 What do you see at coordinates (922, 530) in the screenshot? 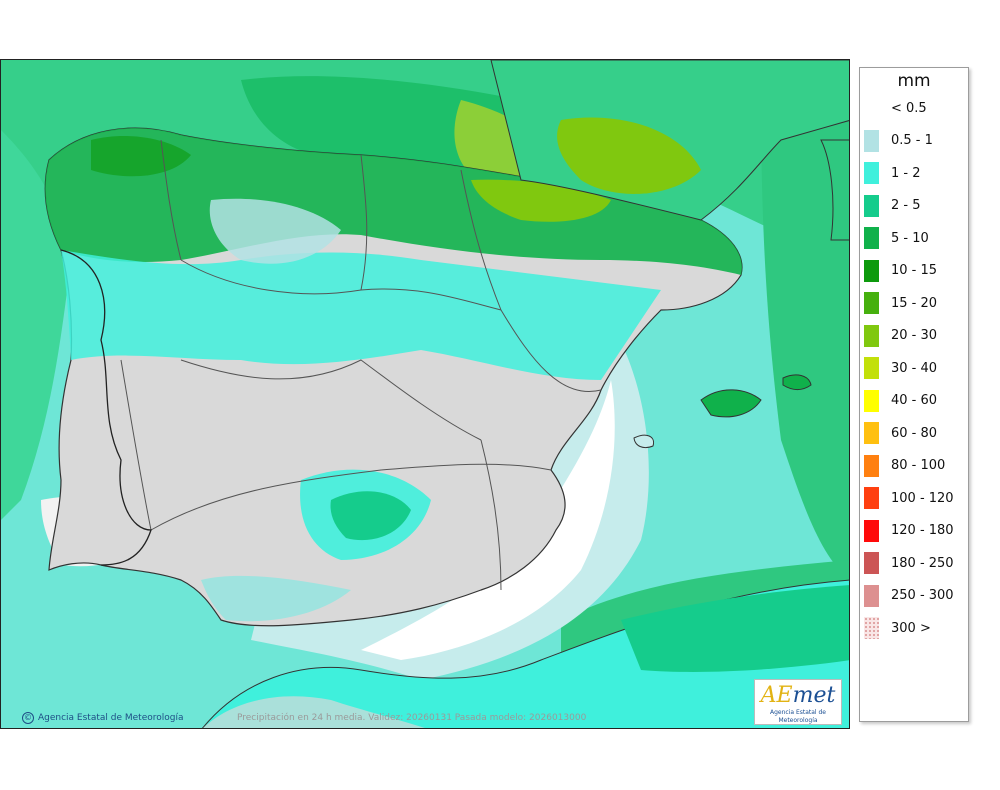
I see `legend-label: 120 - 180` at bounding box center [922, 530].